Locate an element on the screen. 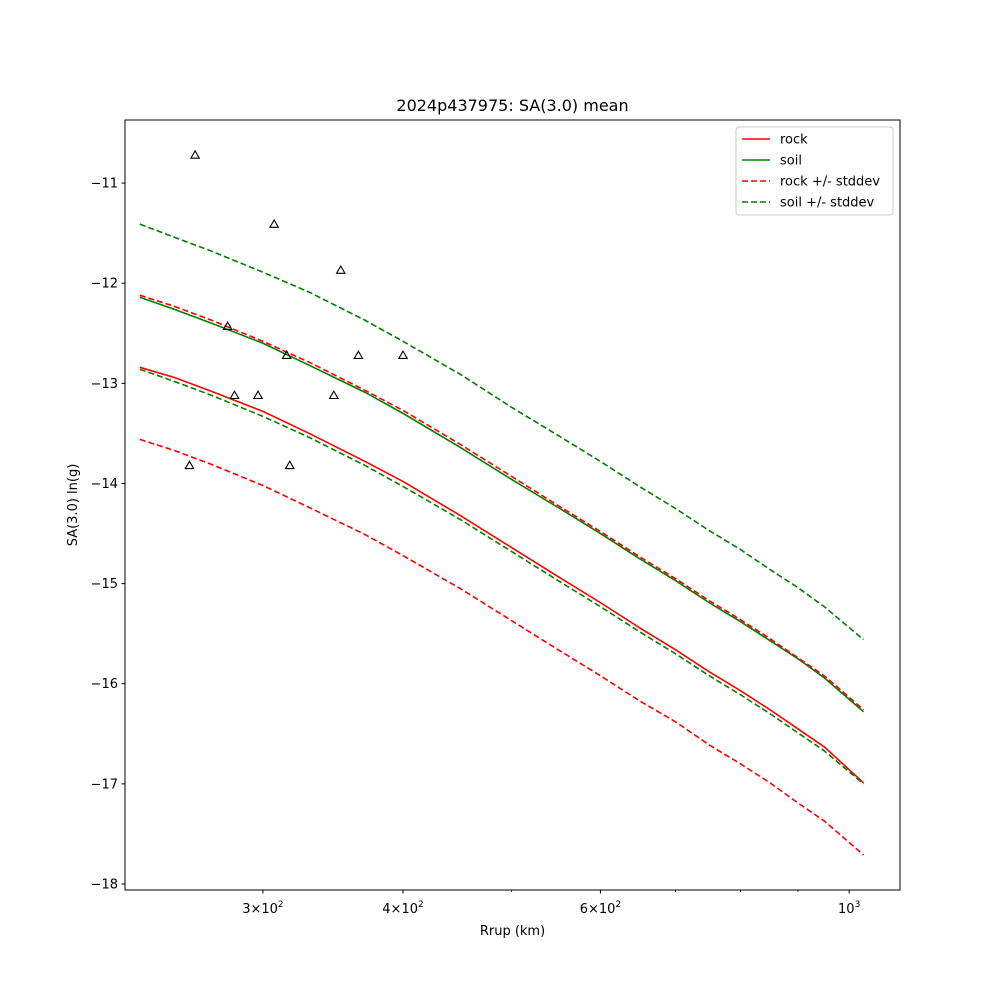 The image size is (1000, 1000). legend-label-2: rock +/- stddev is located at coordinates (830, 182).